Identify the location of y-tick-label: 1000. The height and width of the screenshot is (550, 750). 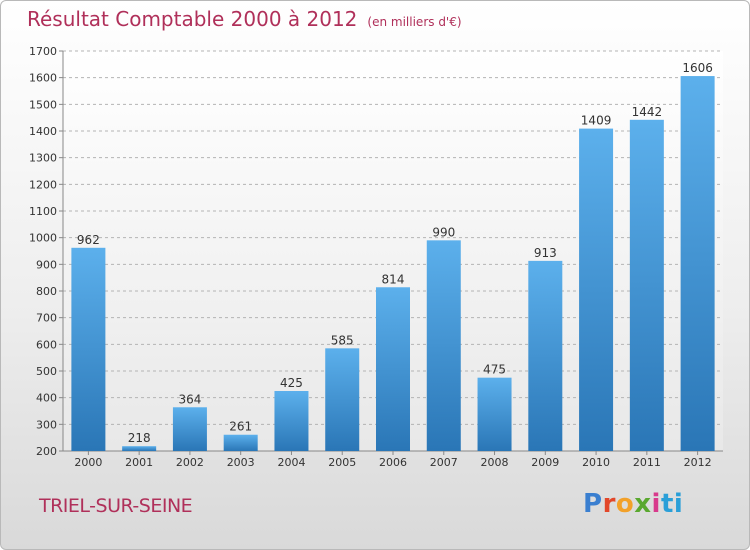
(43, 238).